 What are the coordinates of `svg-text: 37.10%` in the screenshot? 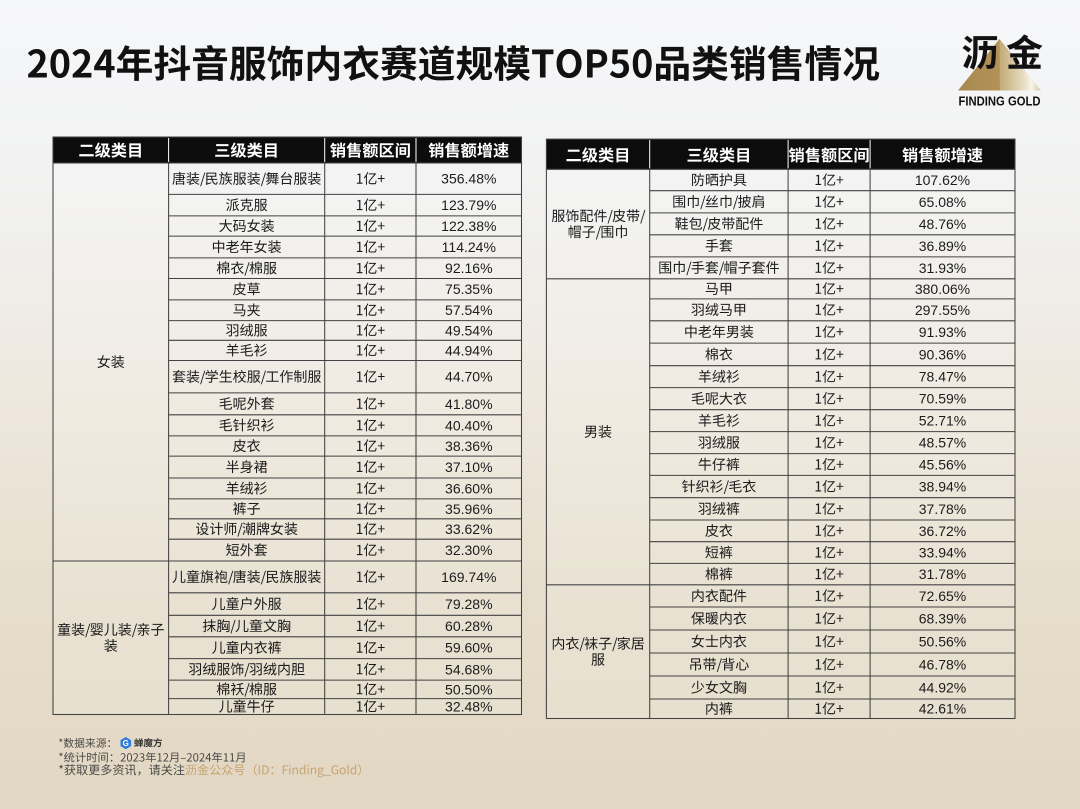 It's located at (468, 467).